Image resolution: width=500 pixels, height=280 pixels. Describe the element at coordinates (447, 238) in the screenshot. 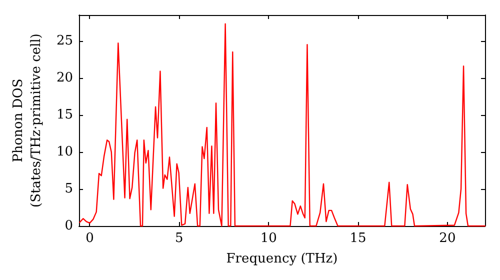

I see `x-tick-label: 20` at that location.